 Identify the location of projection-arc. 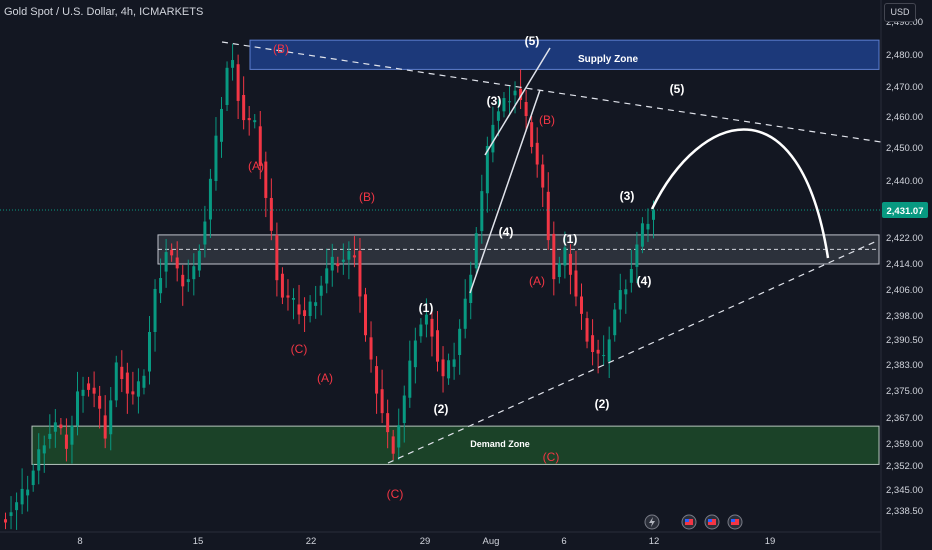
(740, 193).